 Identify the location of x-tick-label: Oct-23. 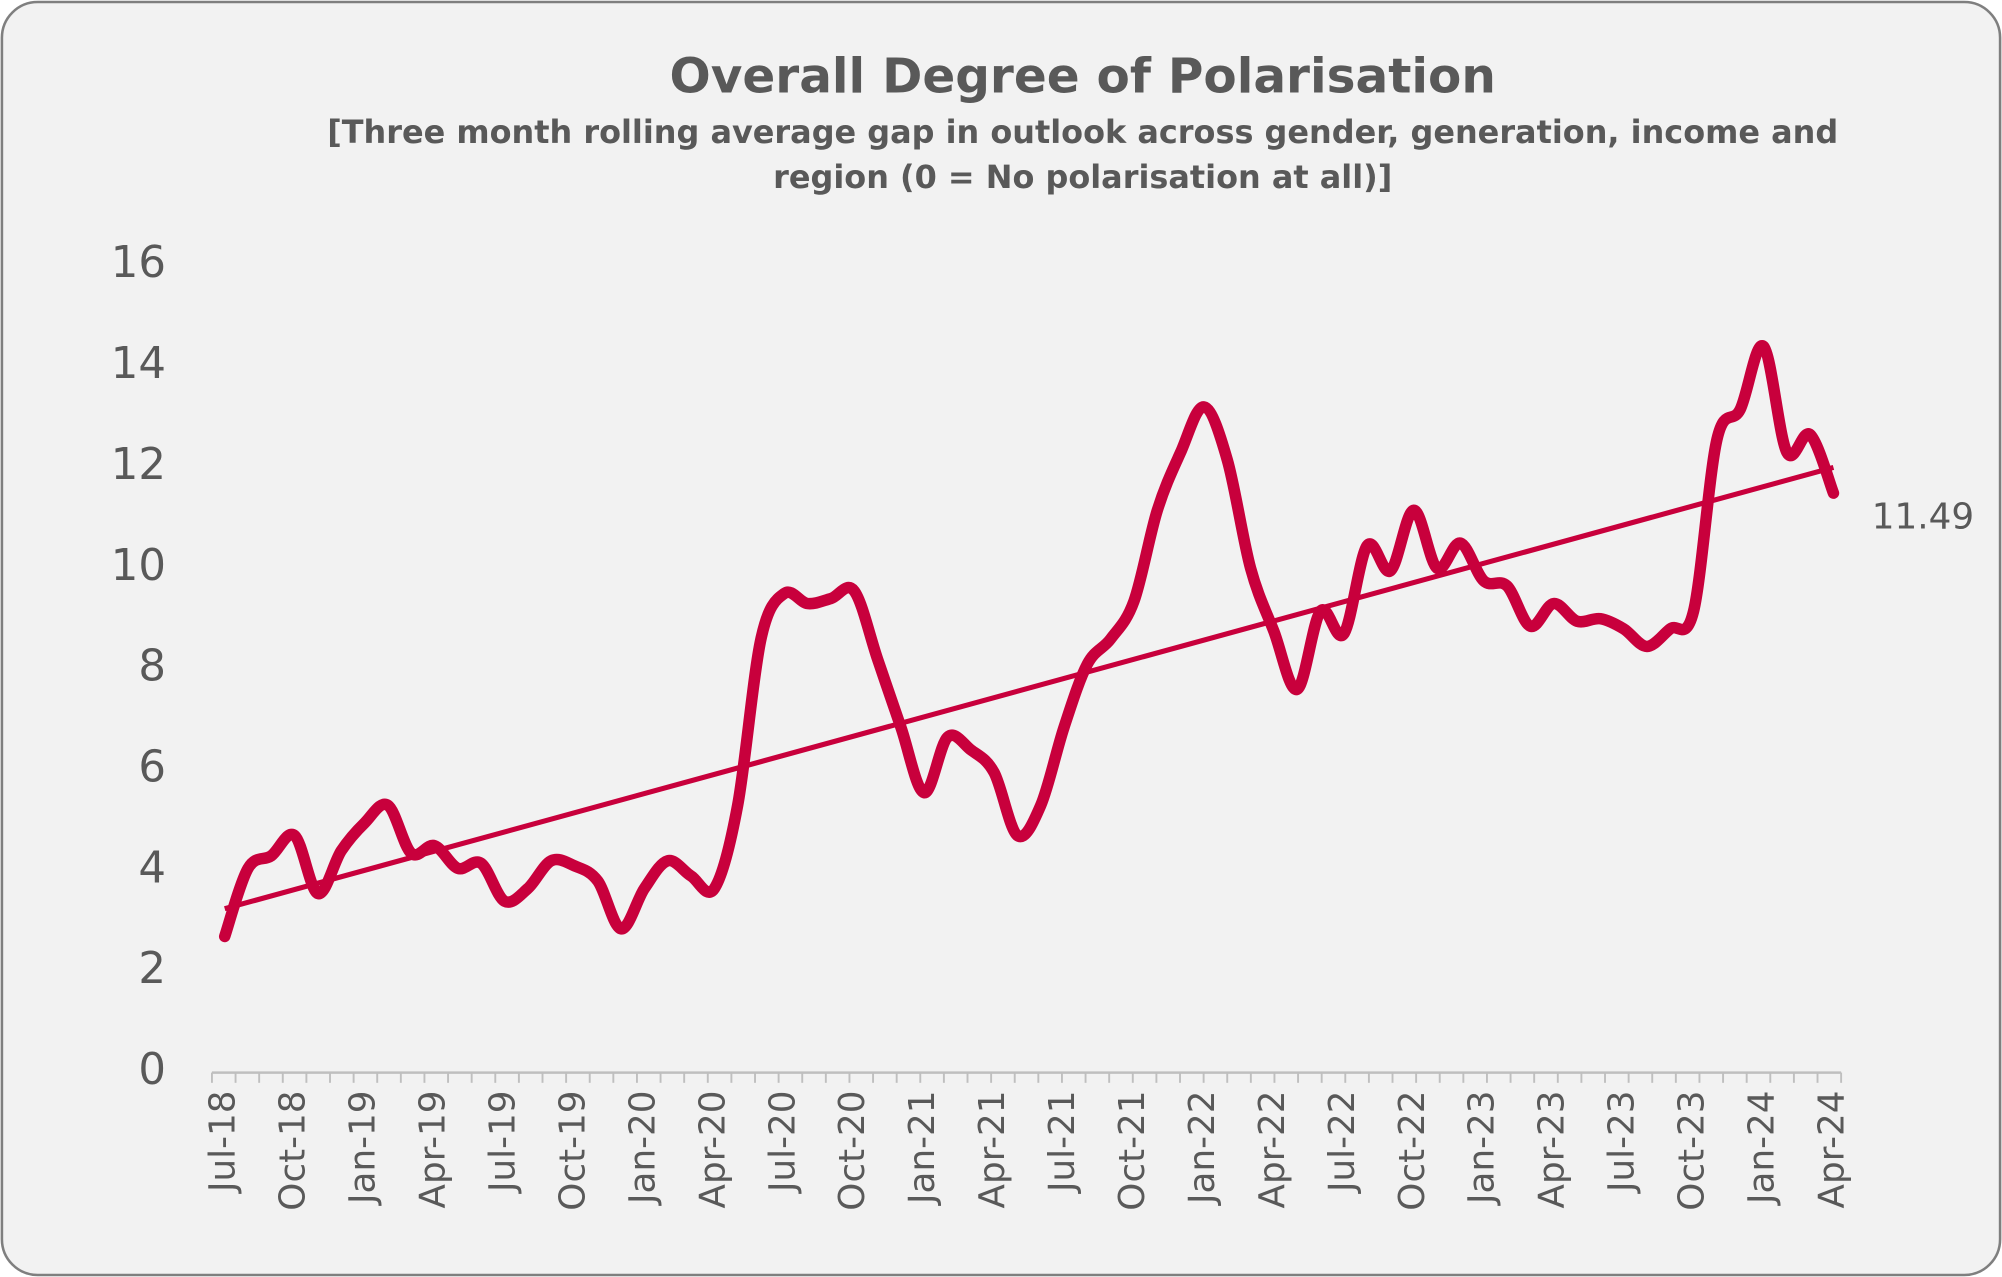
(1692, 1150).